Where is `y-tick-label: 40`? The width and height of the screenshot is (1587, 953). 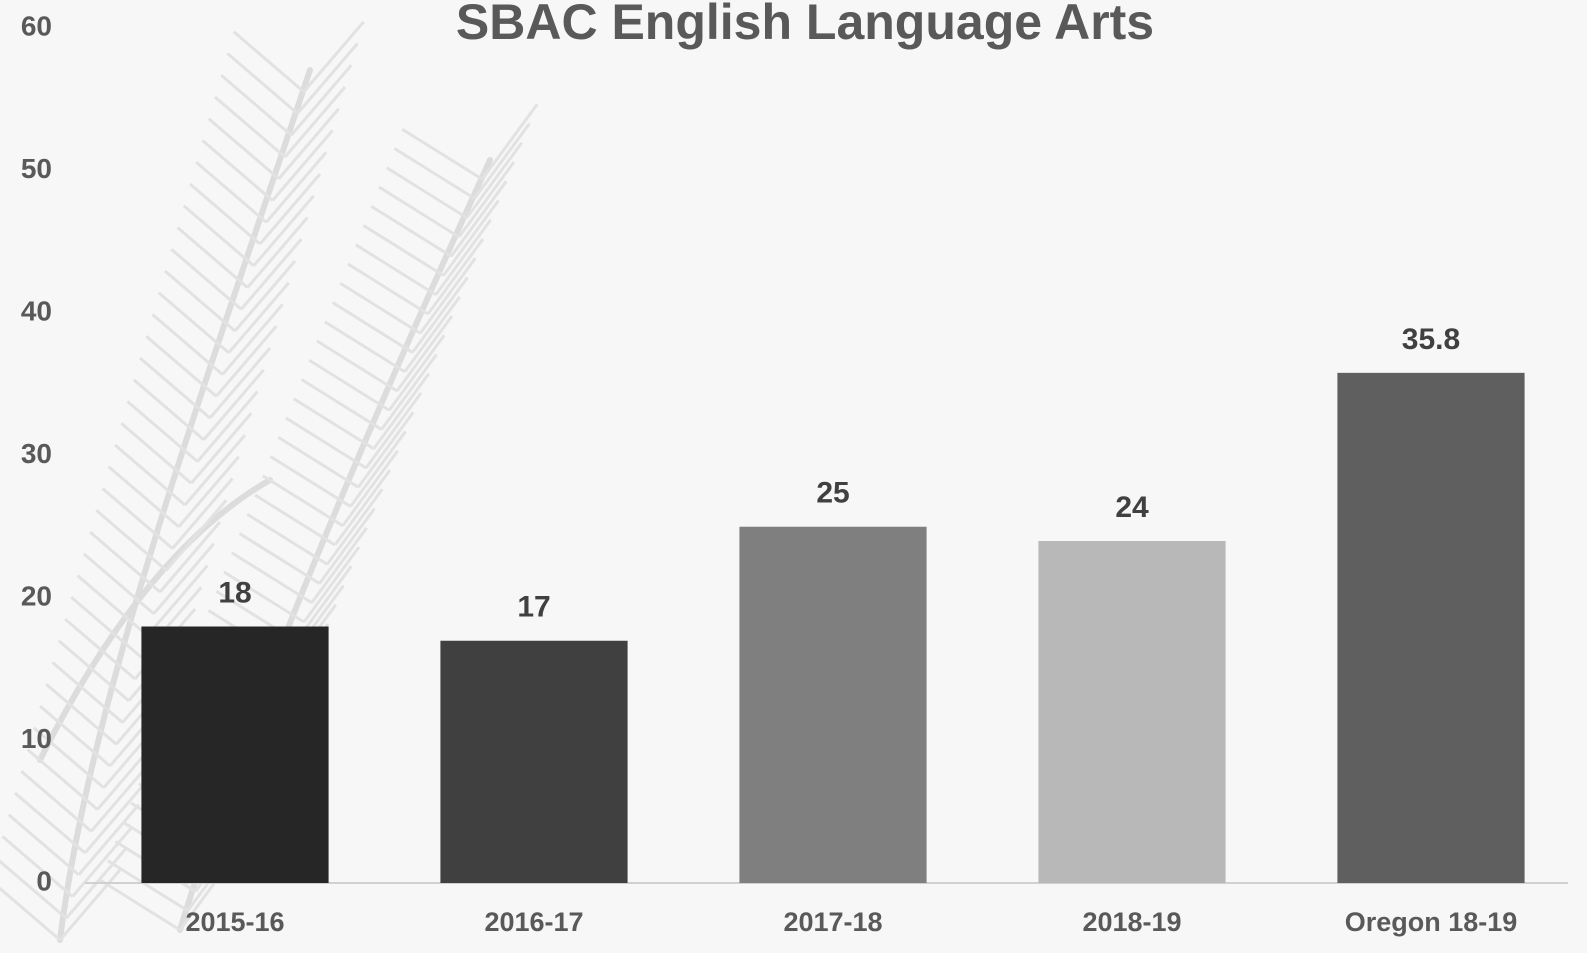 y-tick-label: 40 is located at coordinates (36, 310).